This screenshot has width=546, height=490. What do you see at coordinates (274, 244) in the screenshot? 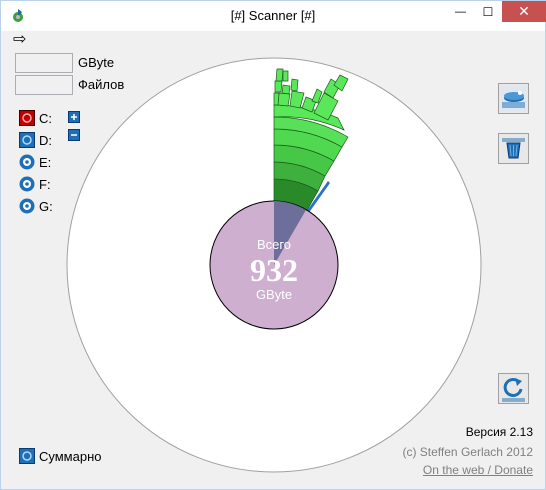
I see `center-label: Всего` at bounding box center [274, 244].